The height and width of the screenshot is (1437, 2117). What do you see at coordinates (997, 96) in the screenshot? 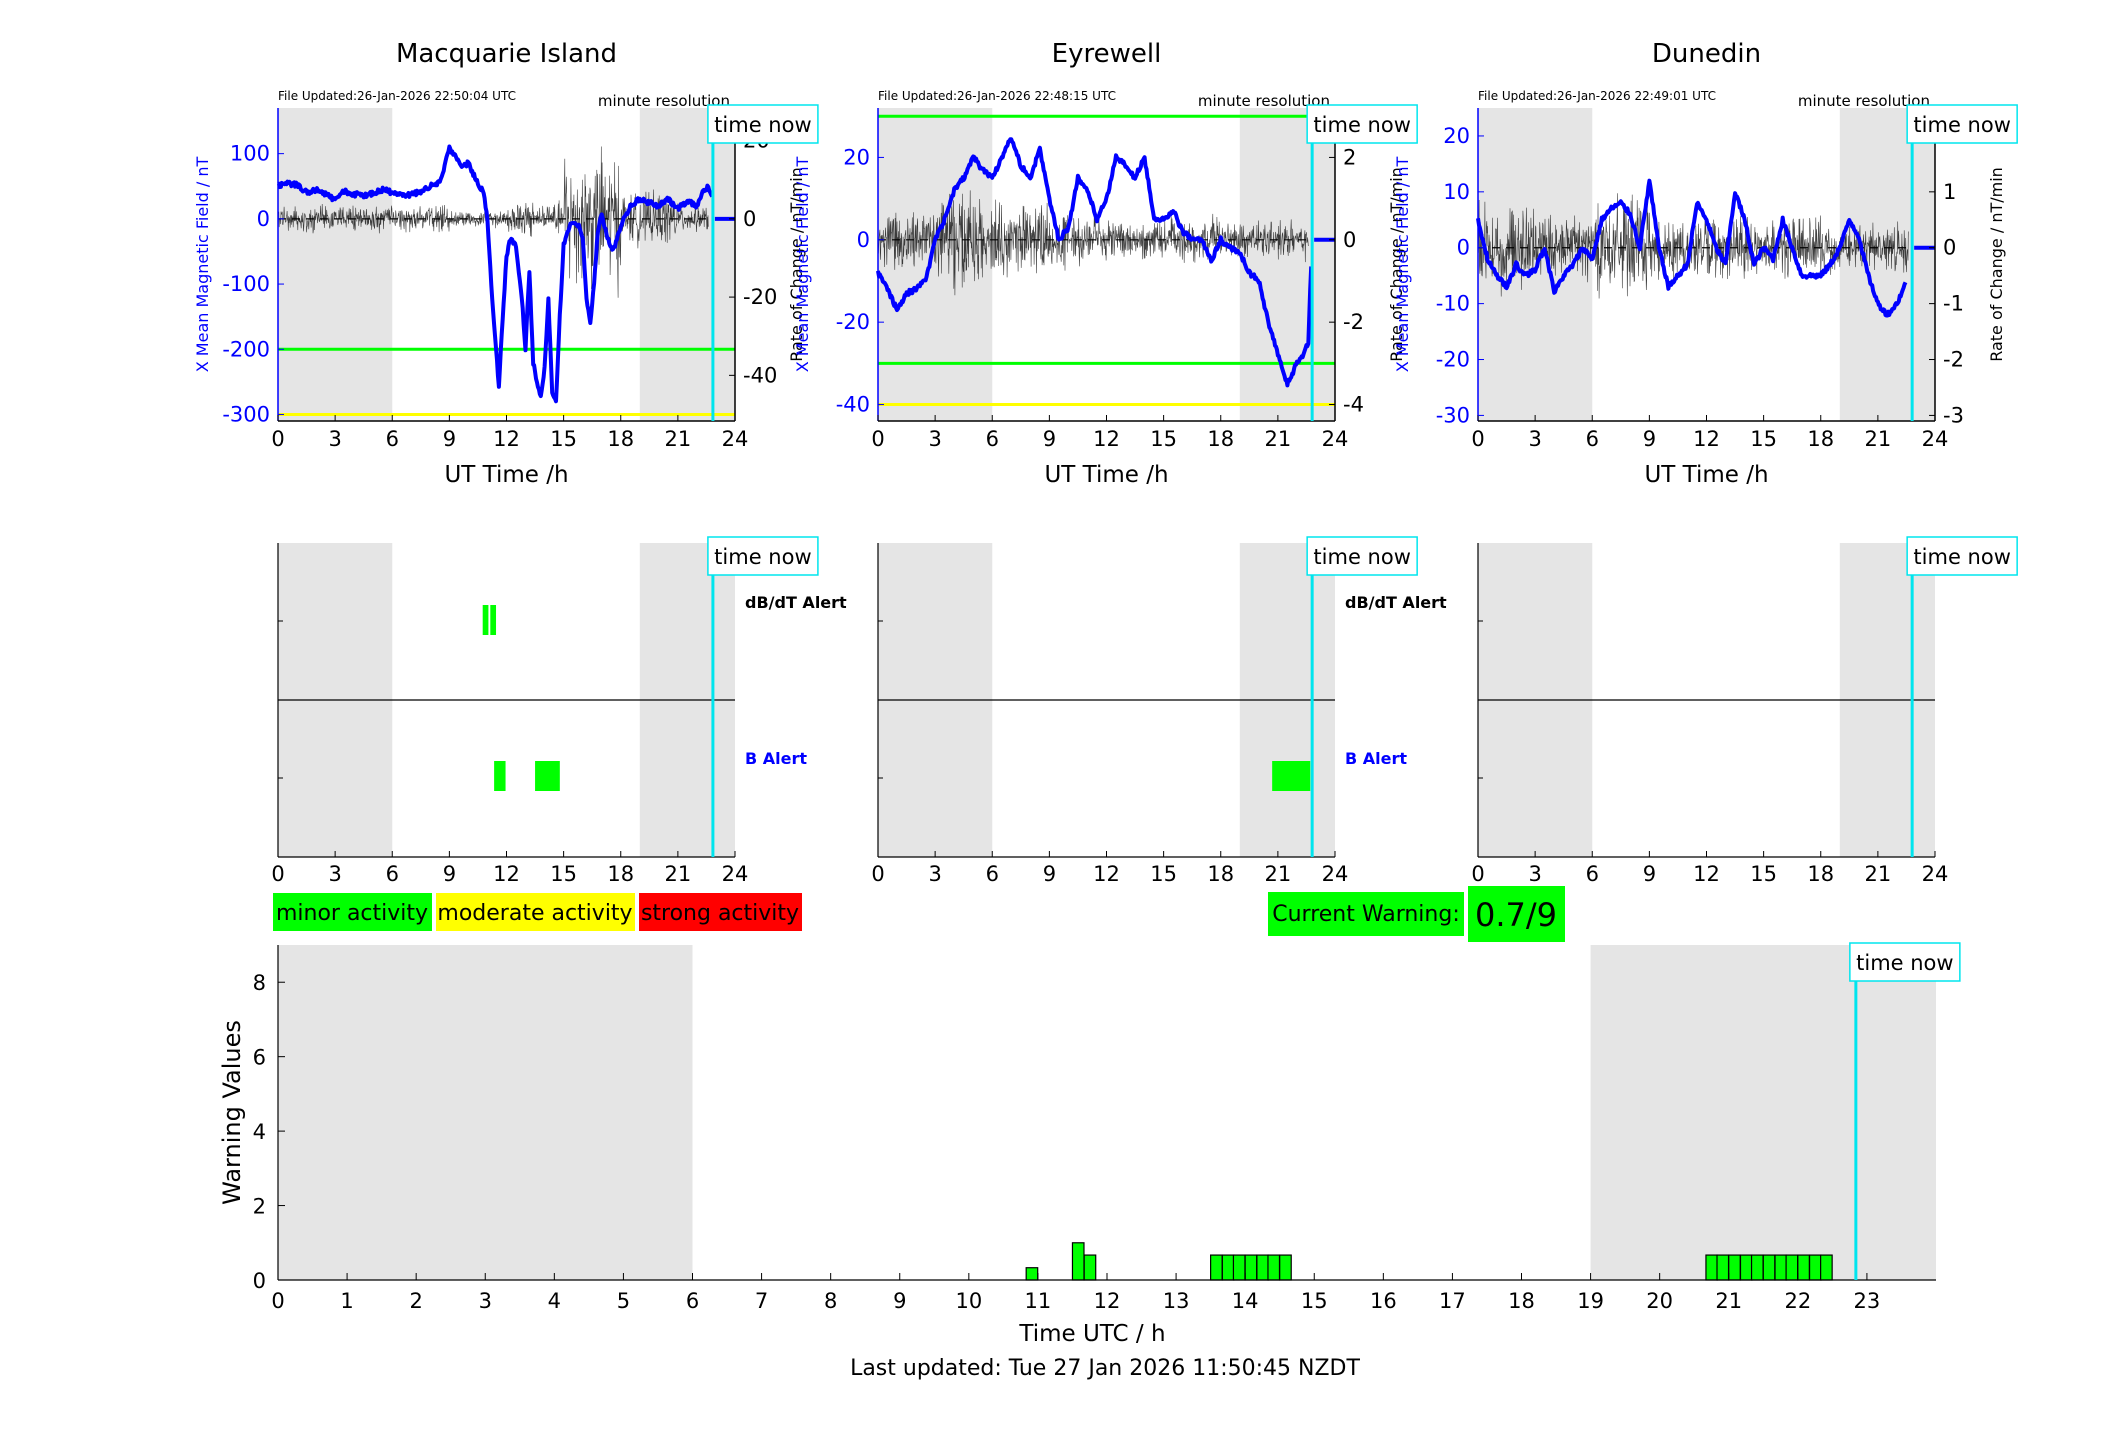
I see `file-updated-label: File Updated:26-Jan-2026 22:48:15 UTC` at bounding box center [997, 96].